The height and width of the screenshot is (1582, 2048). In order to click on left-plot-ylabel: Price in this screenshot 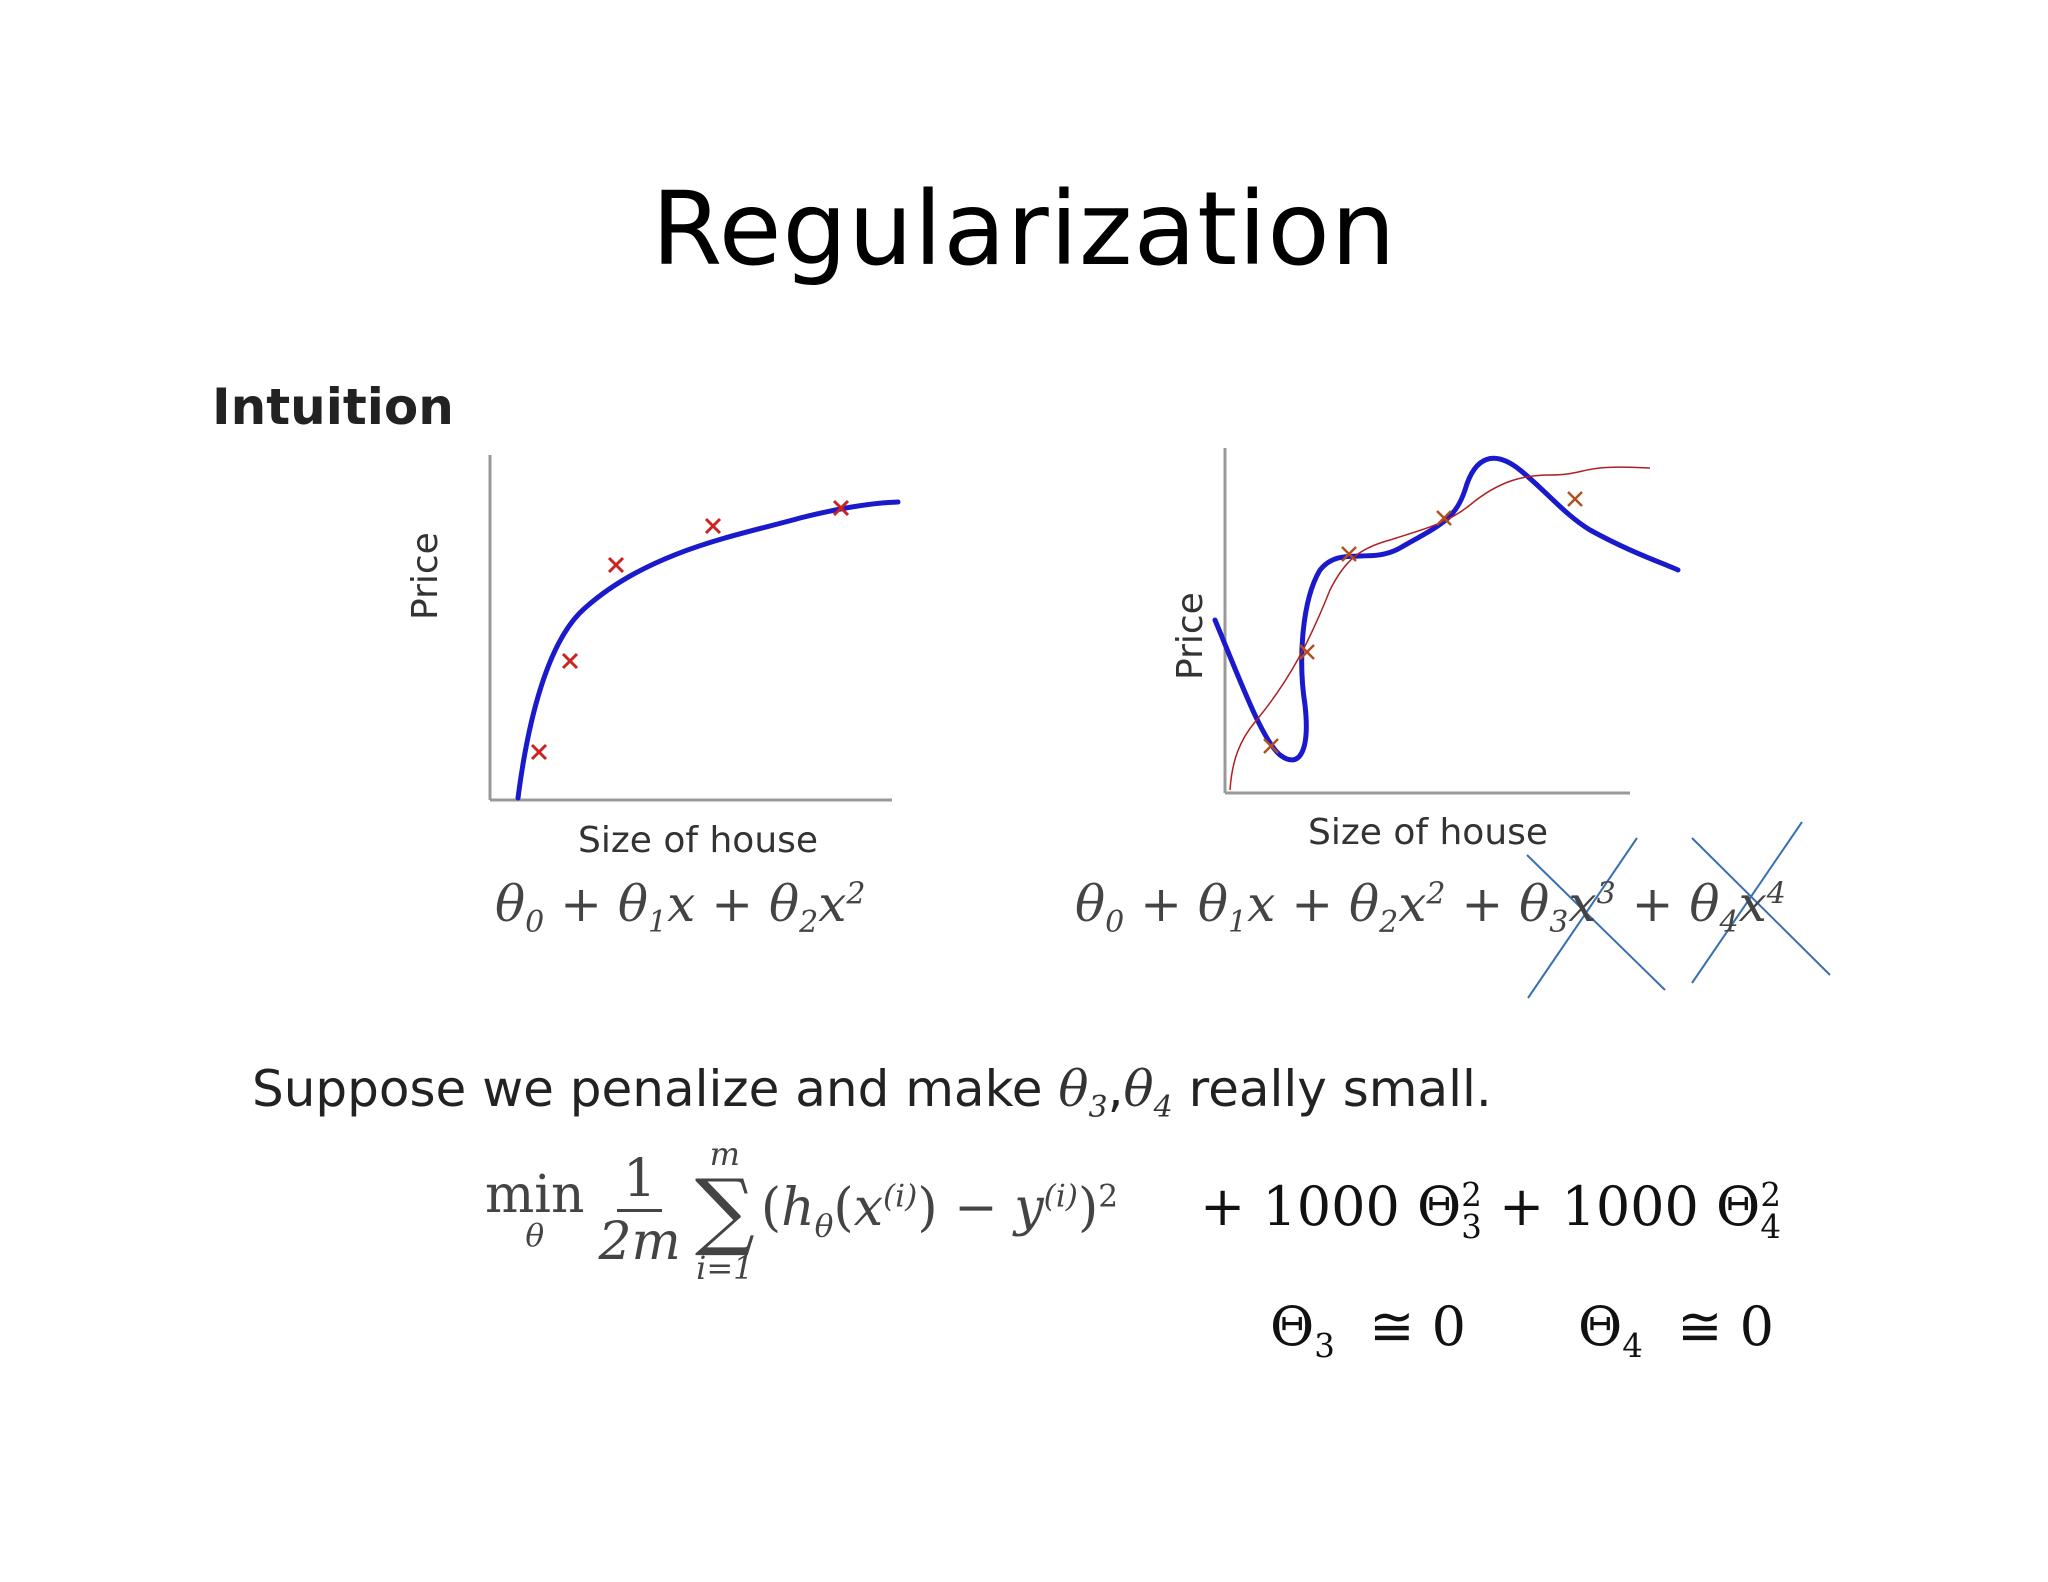, I will do `click(425, 576)`.